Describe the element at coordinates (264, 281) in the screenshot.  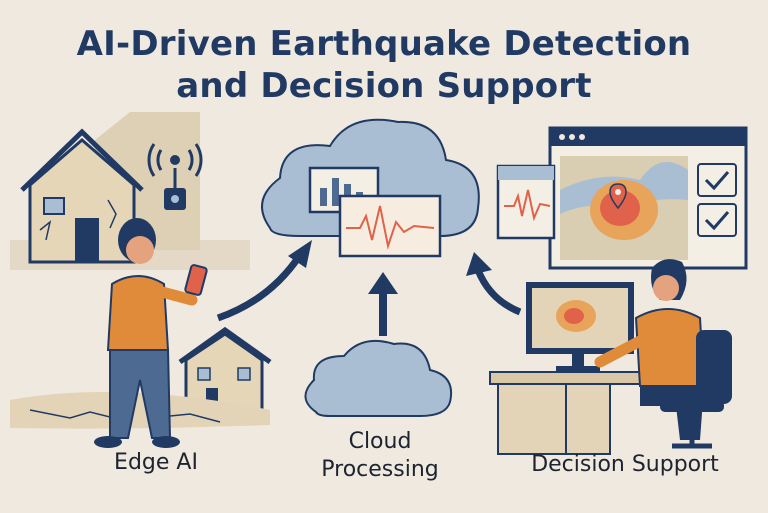
I see `arrow-edge-to-cloud` at that location.